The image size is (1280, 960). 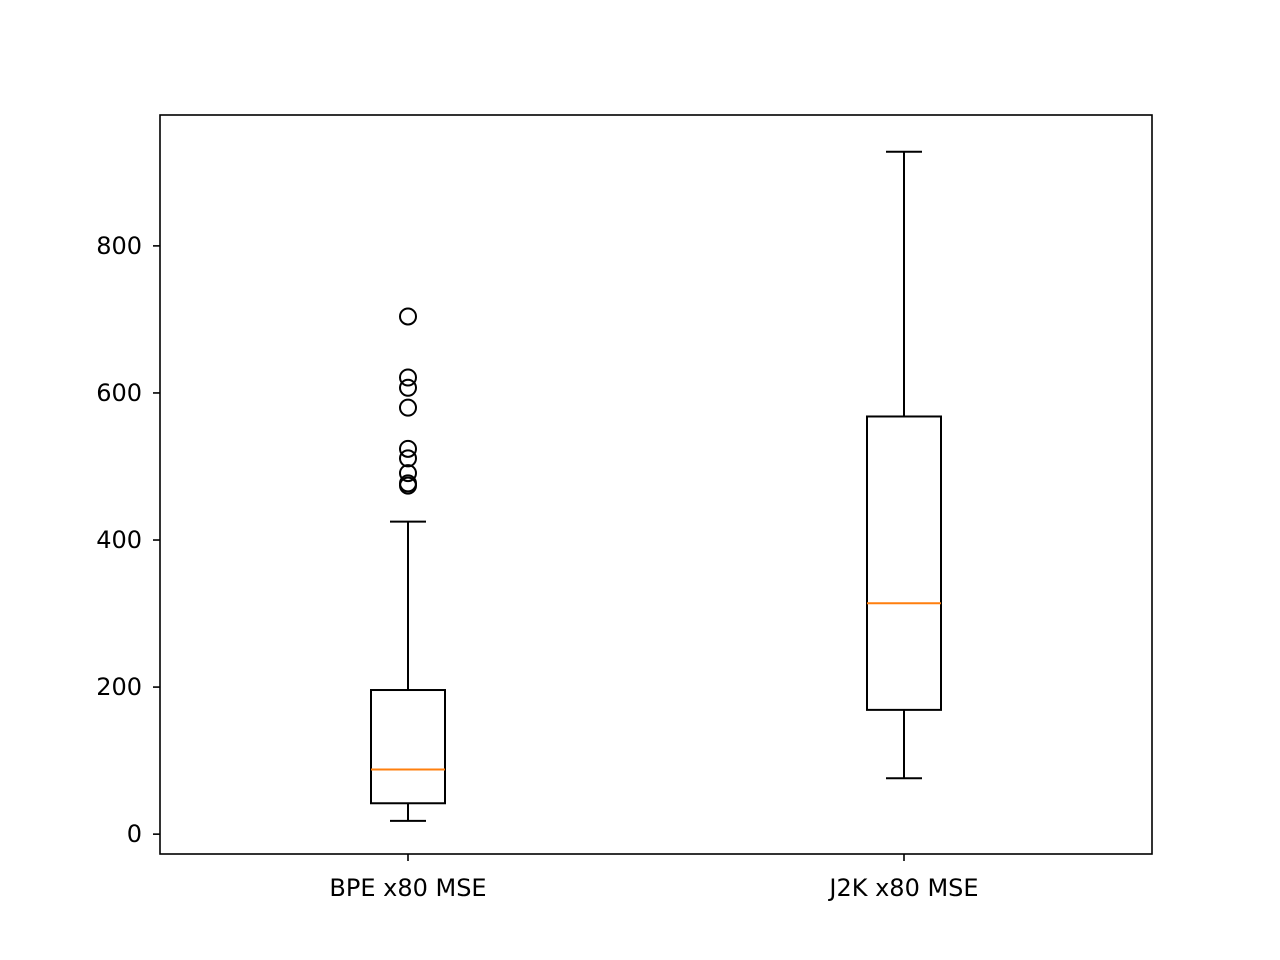 What do you see at coordinates (119, 393) in the screenshot?
I see `y-tick-label: 600` at bounding box center [119, 393].